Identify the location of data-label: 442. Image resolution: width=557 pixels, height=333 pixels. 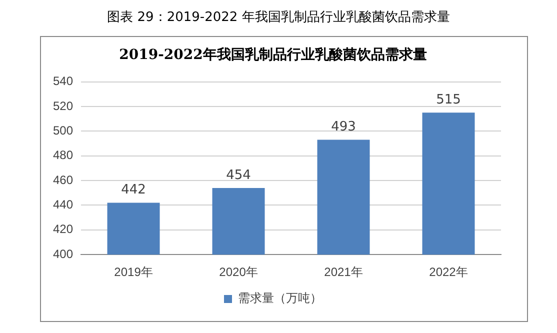
(133, 190).